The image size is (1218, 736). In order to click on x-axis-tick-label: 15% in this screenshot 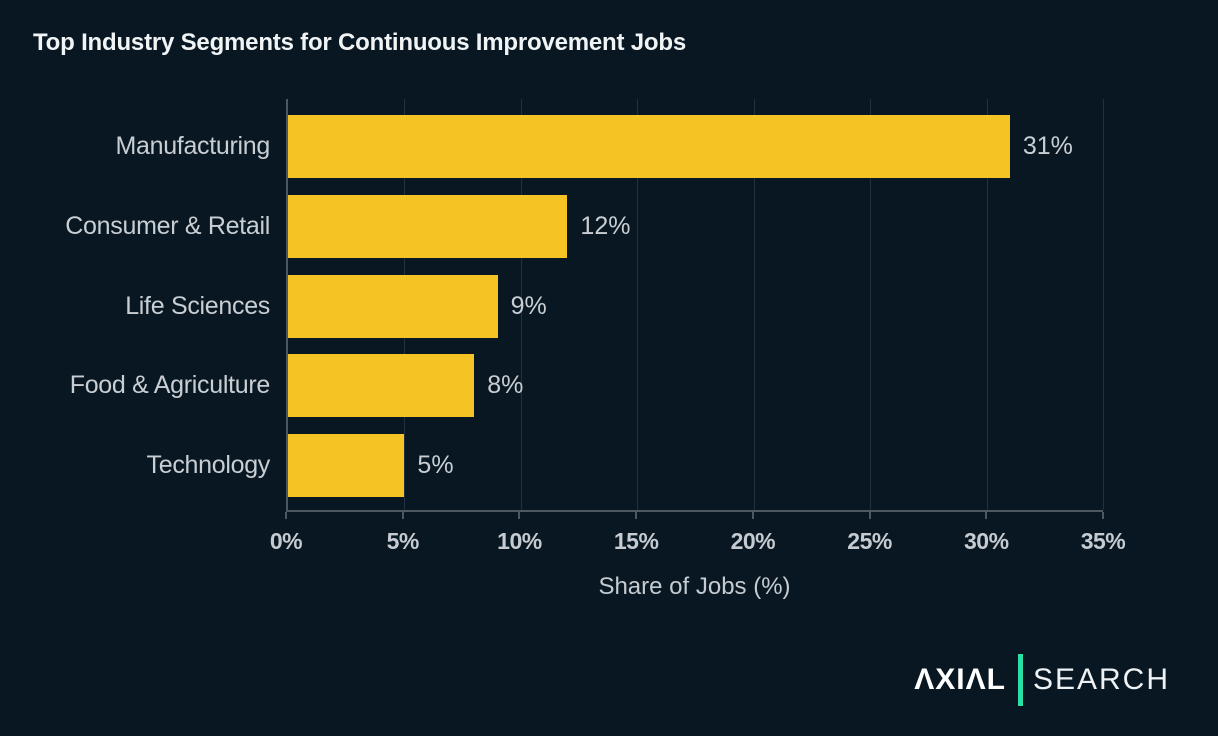, I will do `click(636, 541)`.